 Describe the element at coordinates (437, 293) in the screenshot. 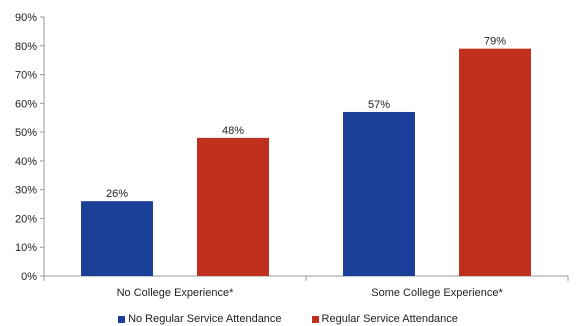

I see `category-label: Some College Experience*` at that location.